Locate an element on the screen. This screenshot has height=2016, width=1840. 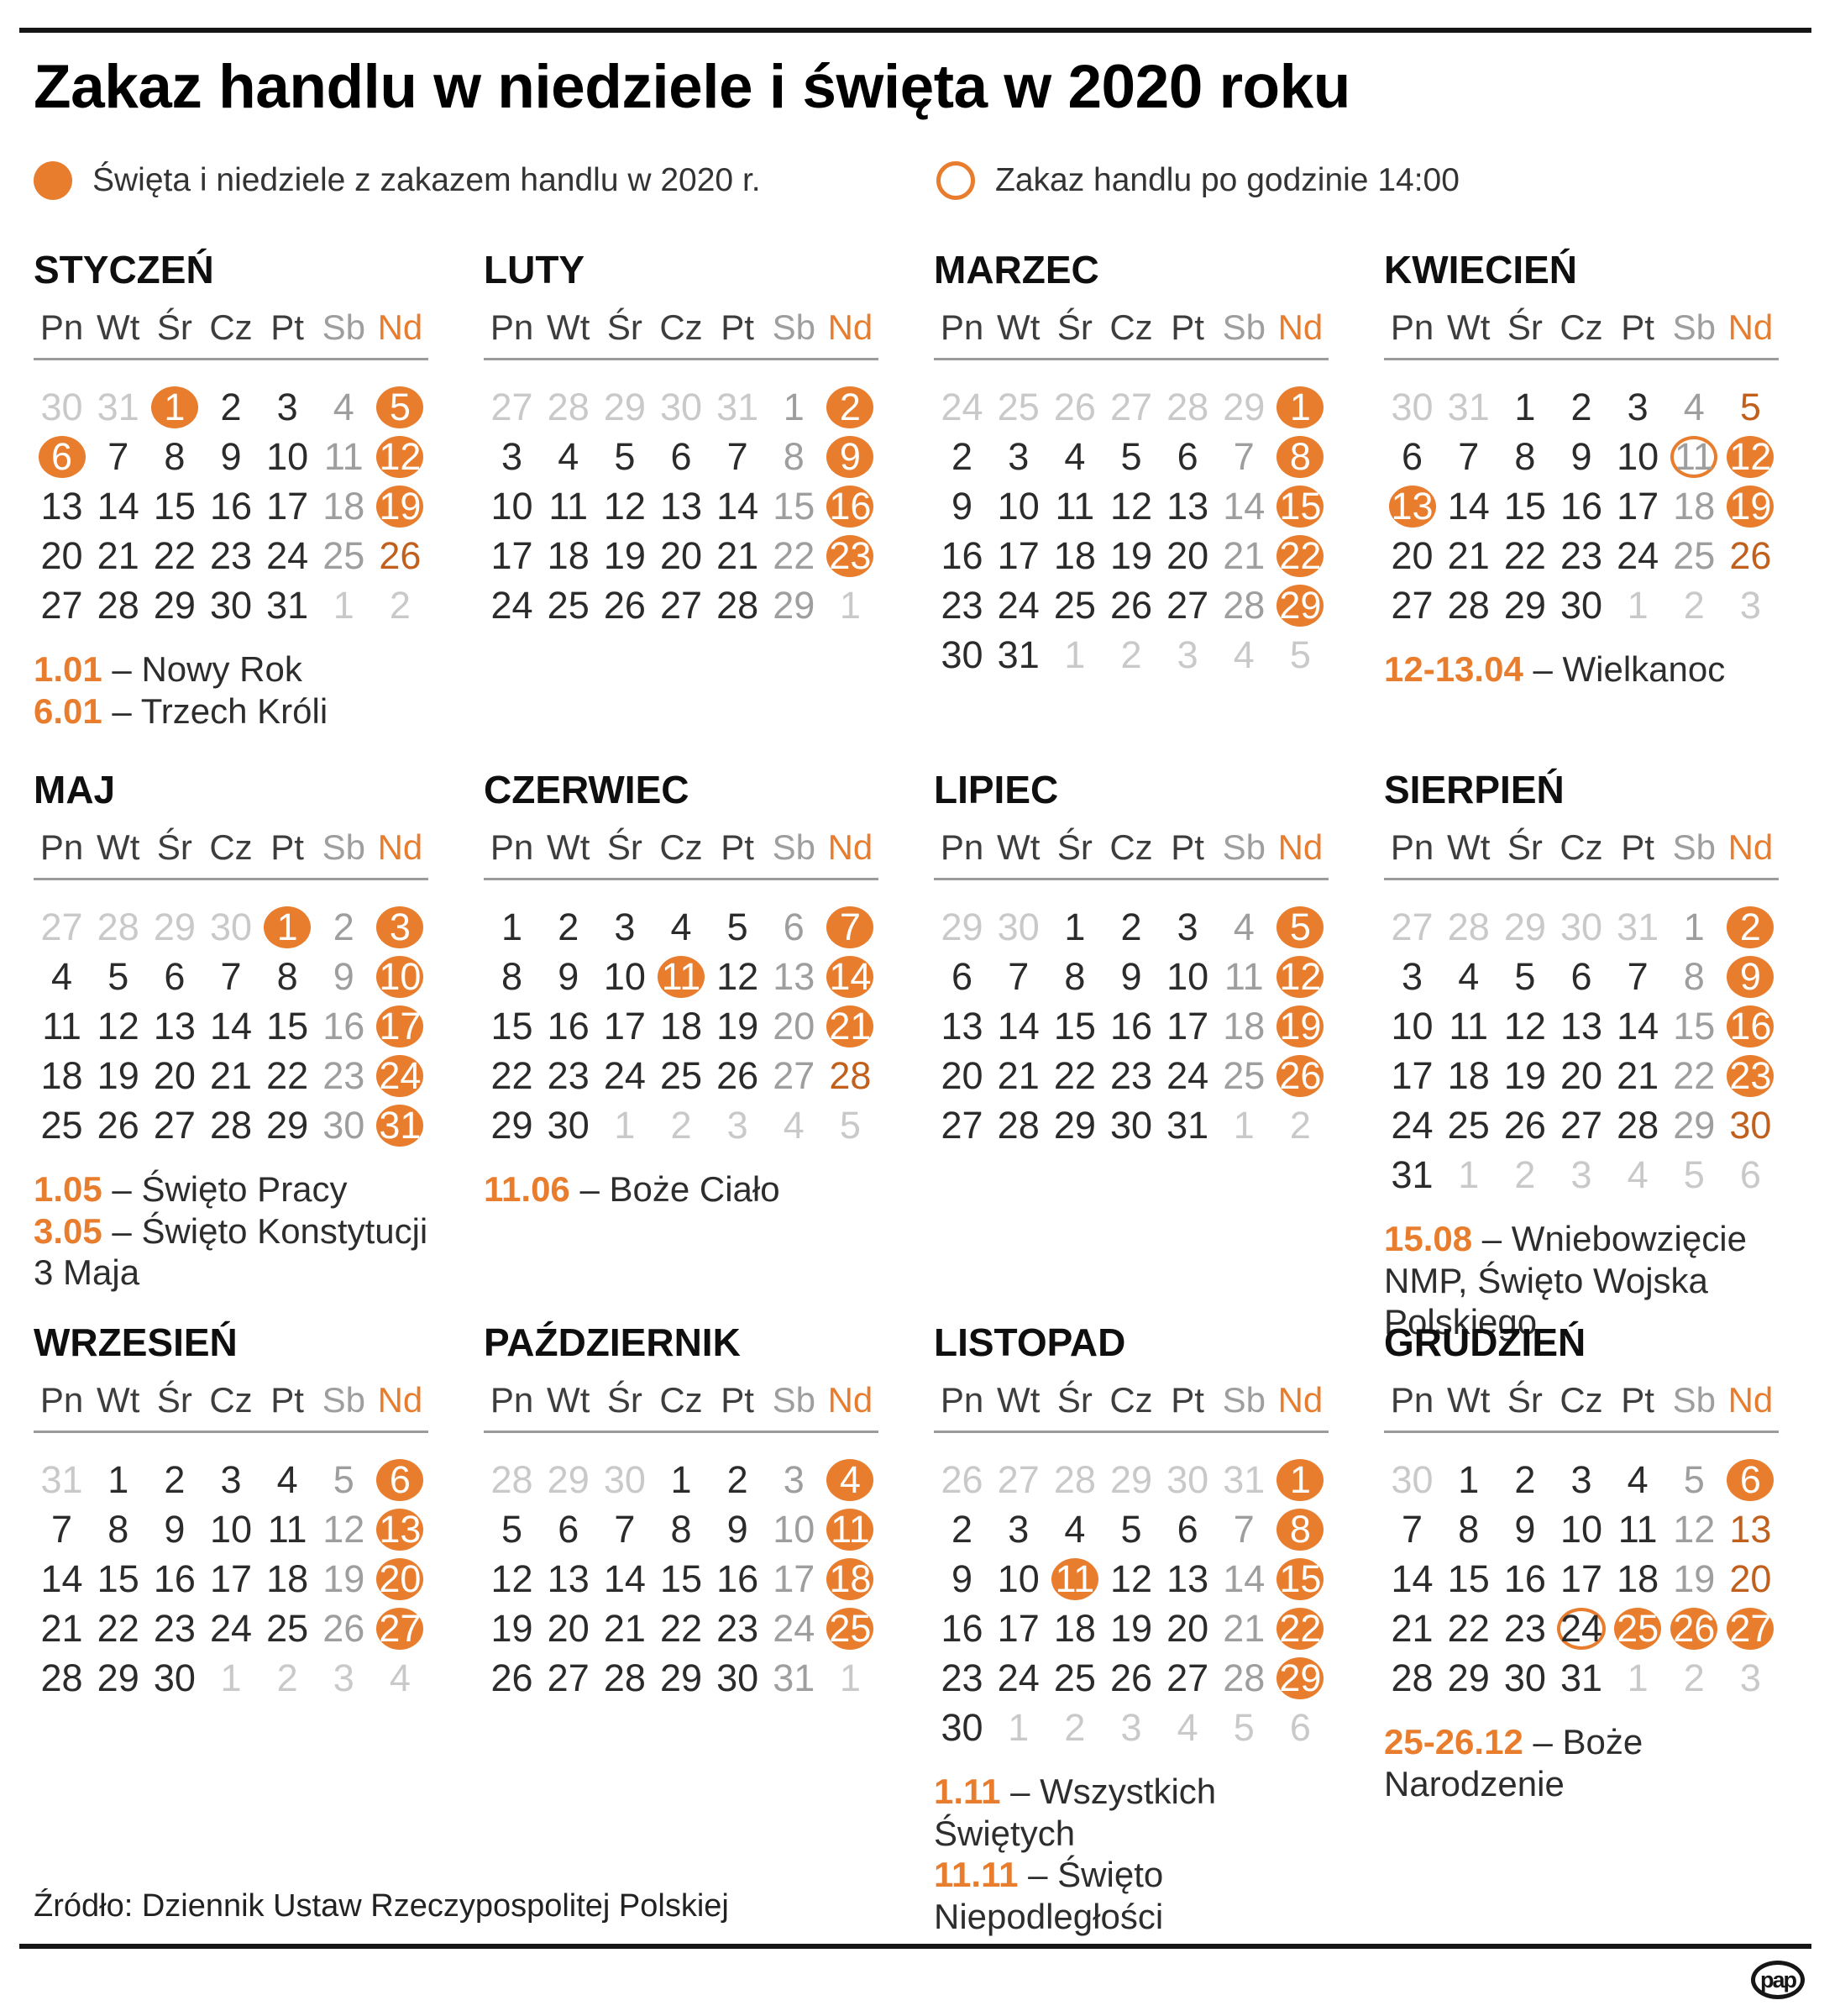
holiday-note: 1.01 – Nowy Rok is located at coordinates (168, 669).